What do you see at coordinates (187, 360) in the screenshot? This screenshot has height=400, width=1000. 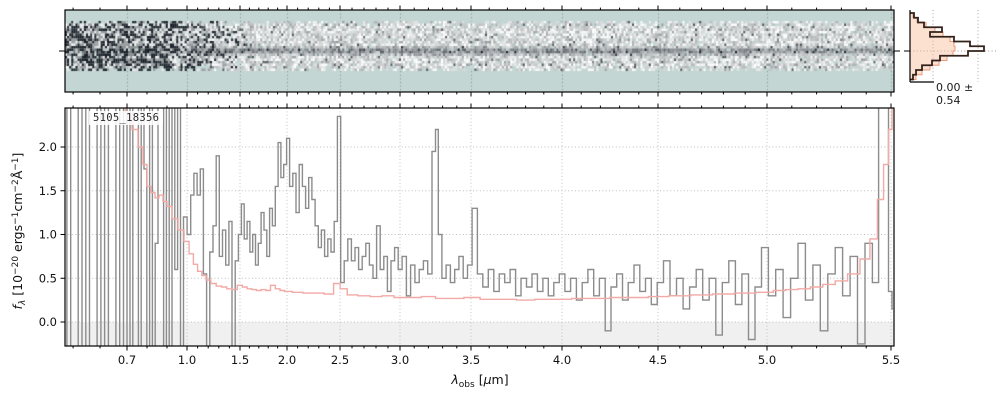 I see `x-tick-label: 1.0` at bounding box center [187, 360].